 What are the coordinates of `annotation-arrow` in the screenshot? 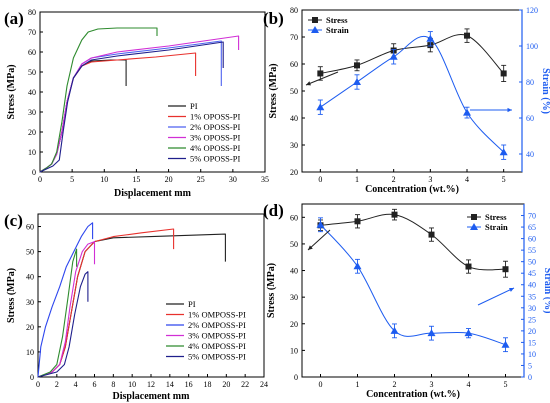 It's located at (322, 78).